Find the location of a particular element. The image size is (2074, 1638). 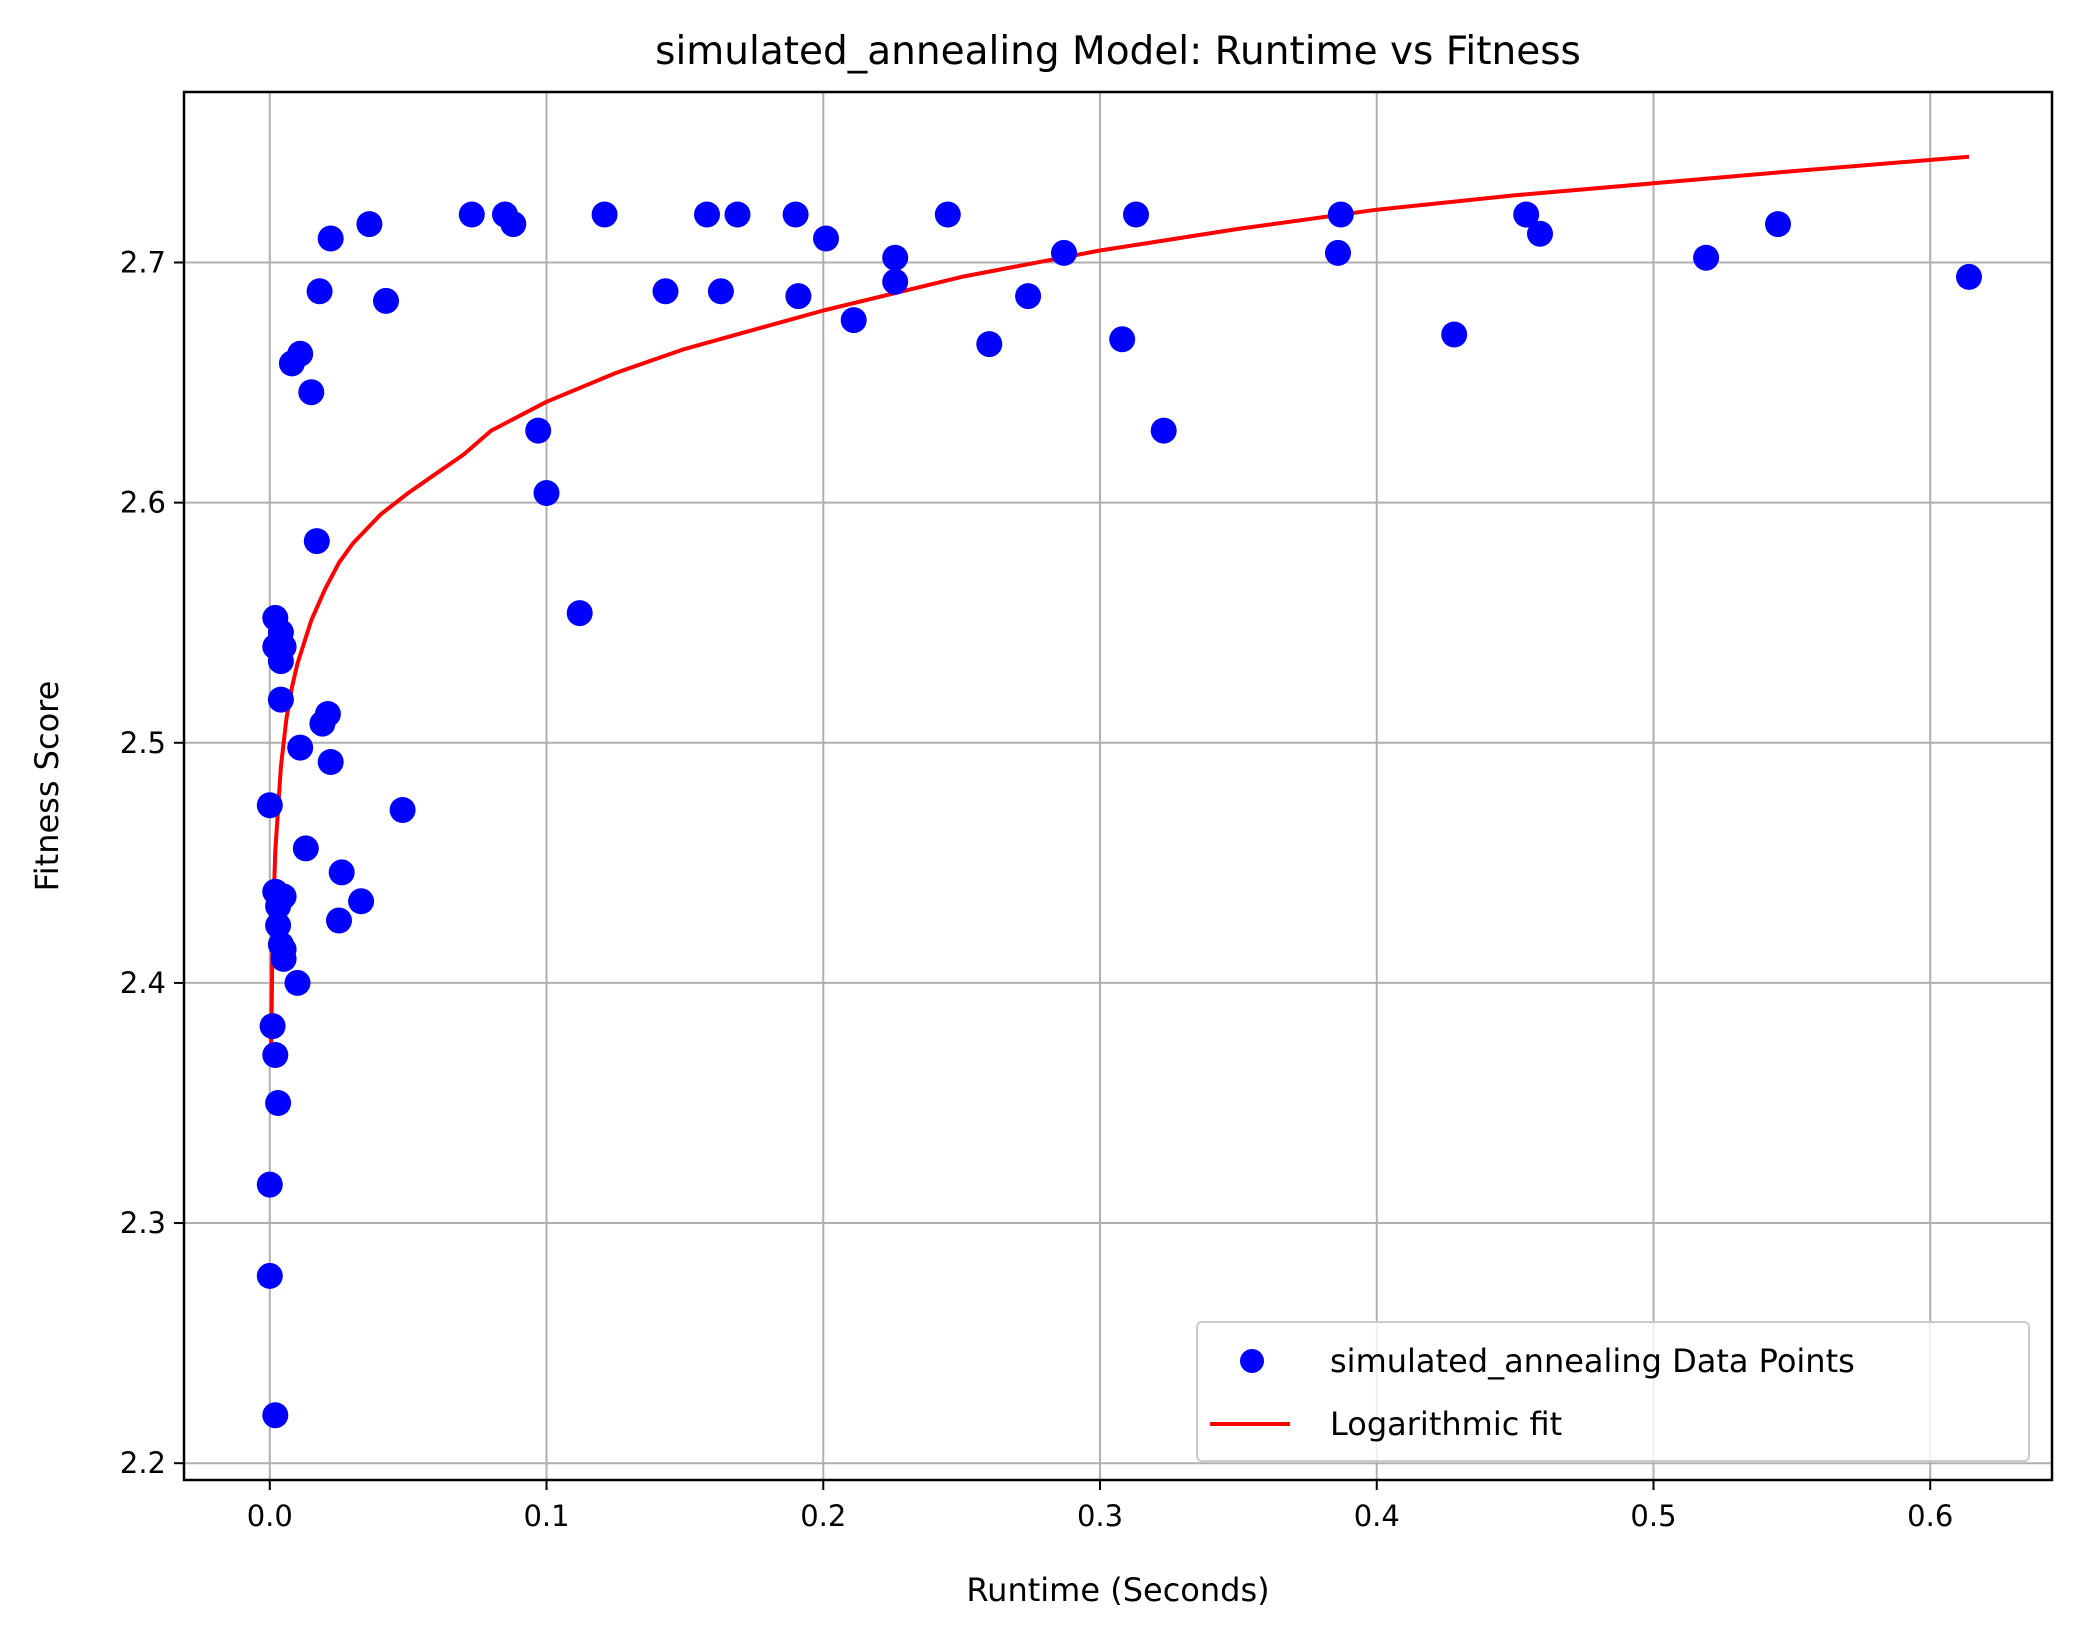

legend-line-label: Logarithmic fit is located at coordinates (1446, 1424).